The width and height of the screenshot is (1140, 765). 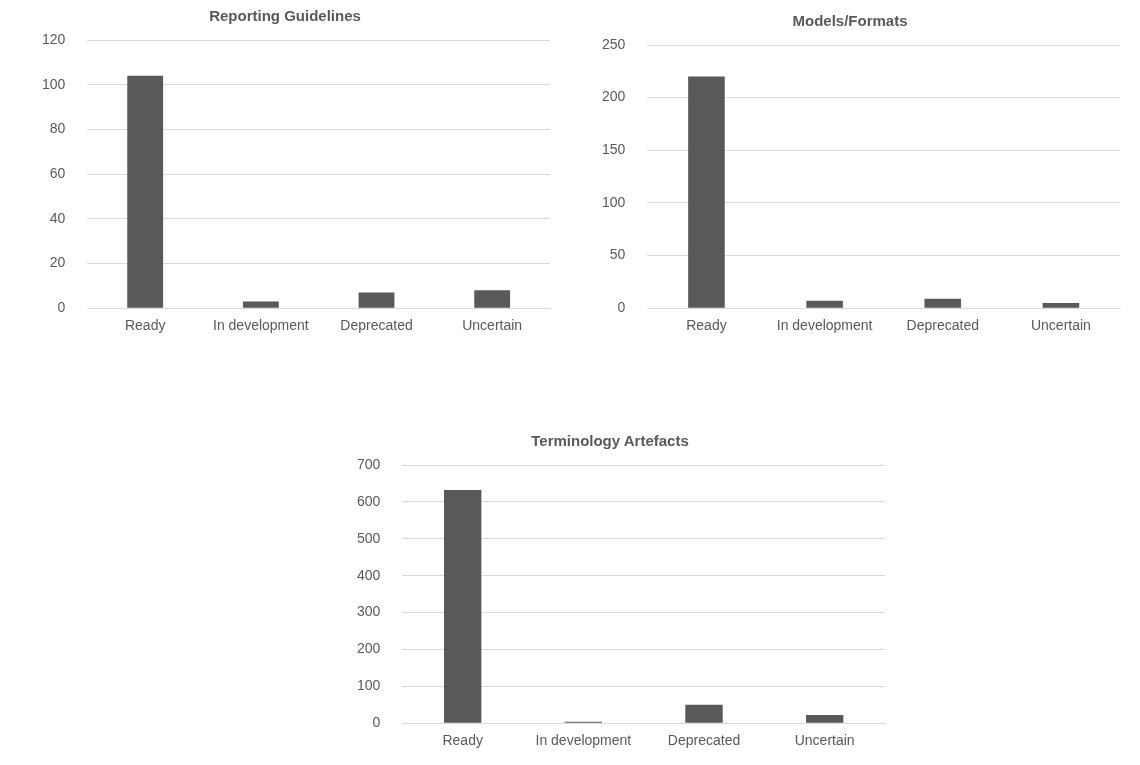 I want to click on y-tick-label: 500, so click(x=369, y=537).